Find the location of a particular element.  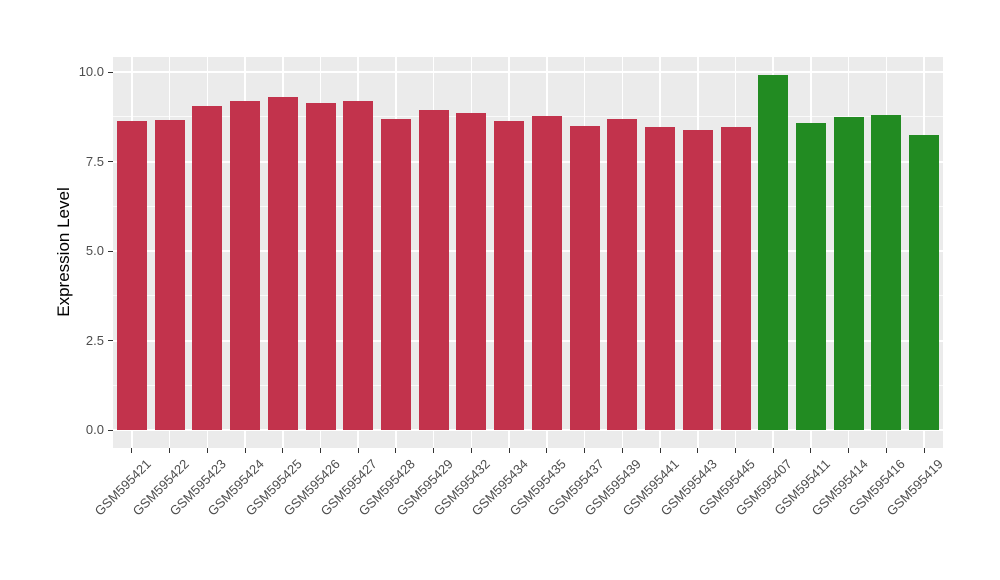

bar-GSM595407 is located at coordinates (773, 252).